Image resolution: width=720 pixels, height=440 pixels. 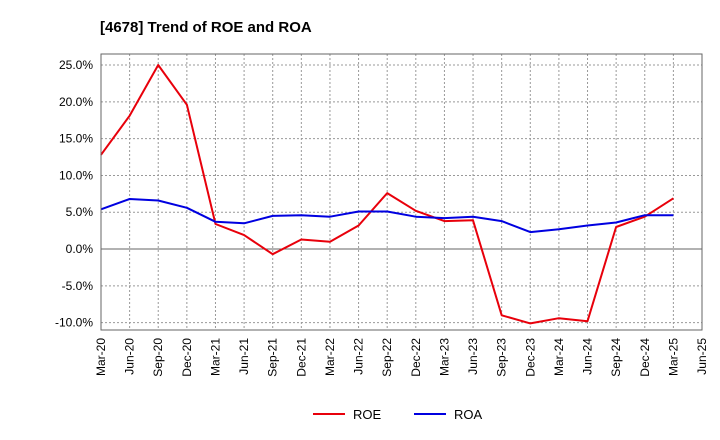 I want to click on x-tick-label: Jun-21, so click(x=244, y=356).